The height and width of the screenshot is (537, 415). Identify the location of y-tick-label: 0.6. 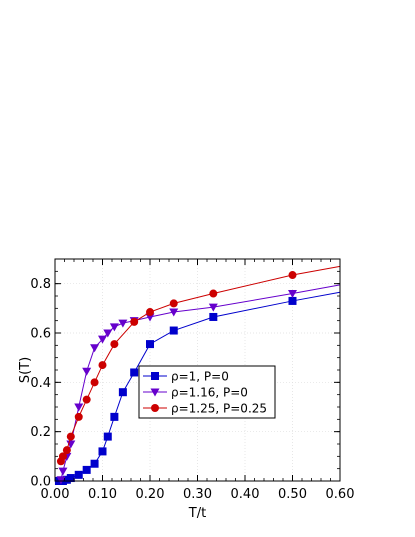
(40, 334).